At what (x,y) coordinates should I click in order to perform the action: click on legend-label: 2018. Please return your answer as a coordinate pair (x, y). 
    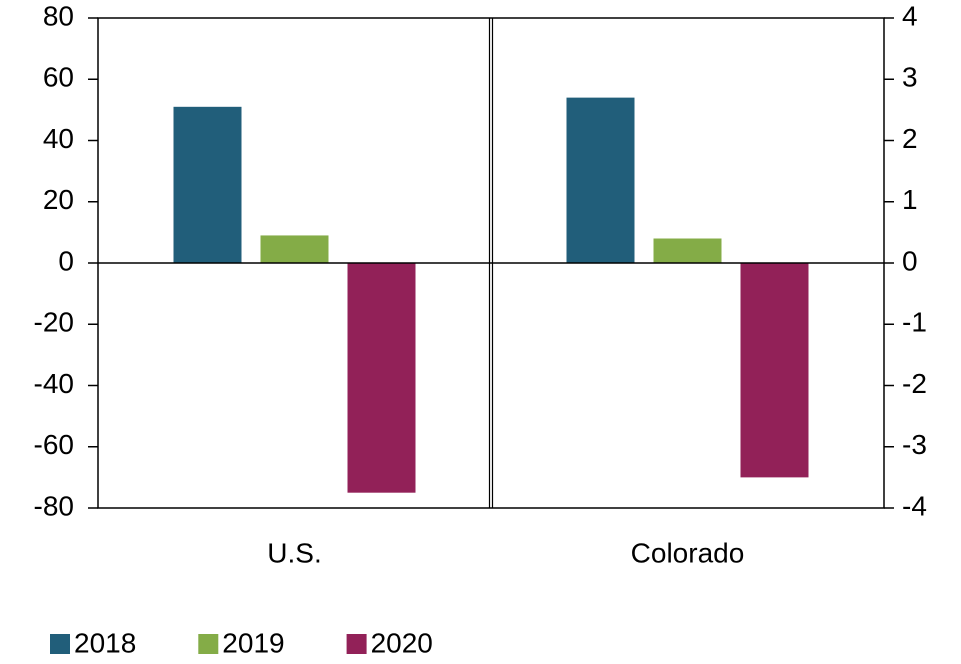
    Looking at the image, I should click on (105, 642).